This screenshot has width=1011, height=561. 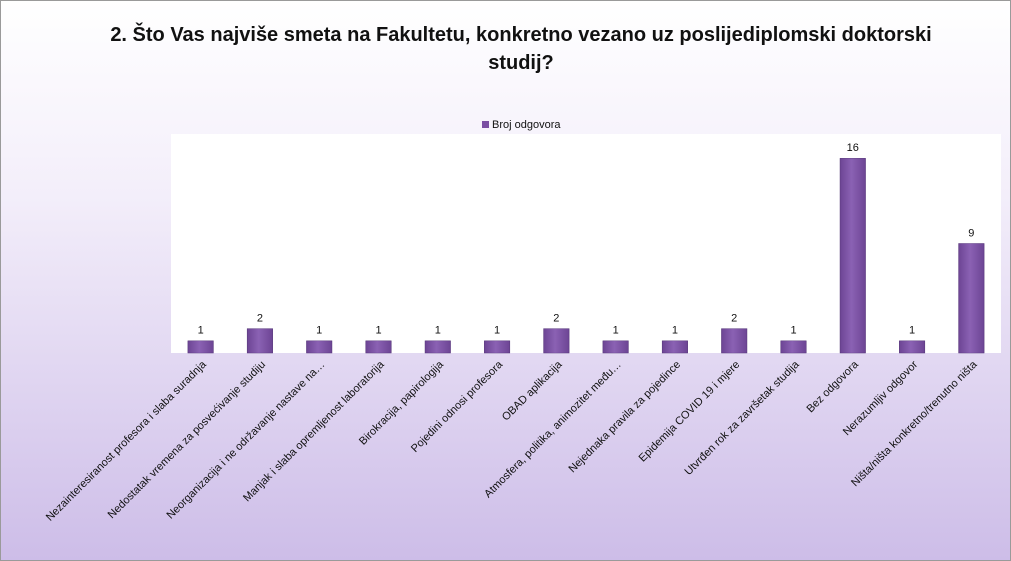 I want to click on data-label: 9, so click(x=971, y=233).